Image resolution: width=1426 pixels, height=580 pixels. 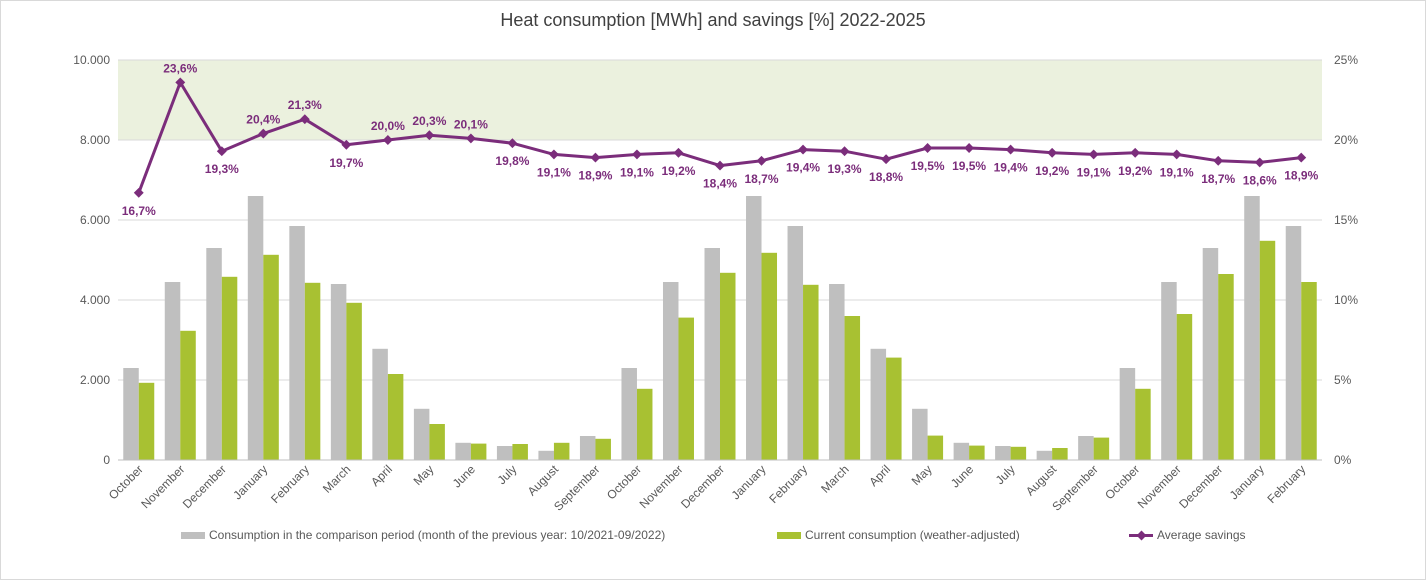 I want to click on y-left-tick-label: 0, so click(x=106, y=460).